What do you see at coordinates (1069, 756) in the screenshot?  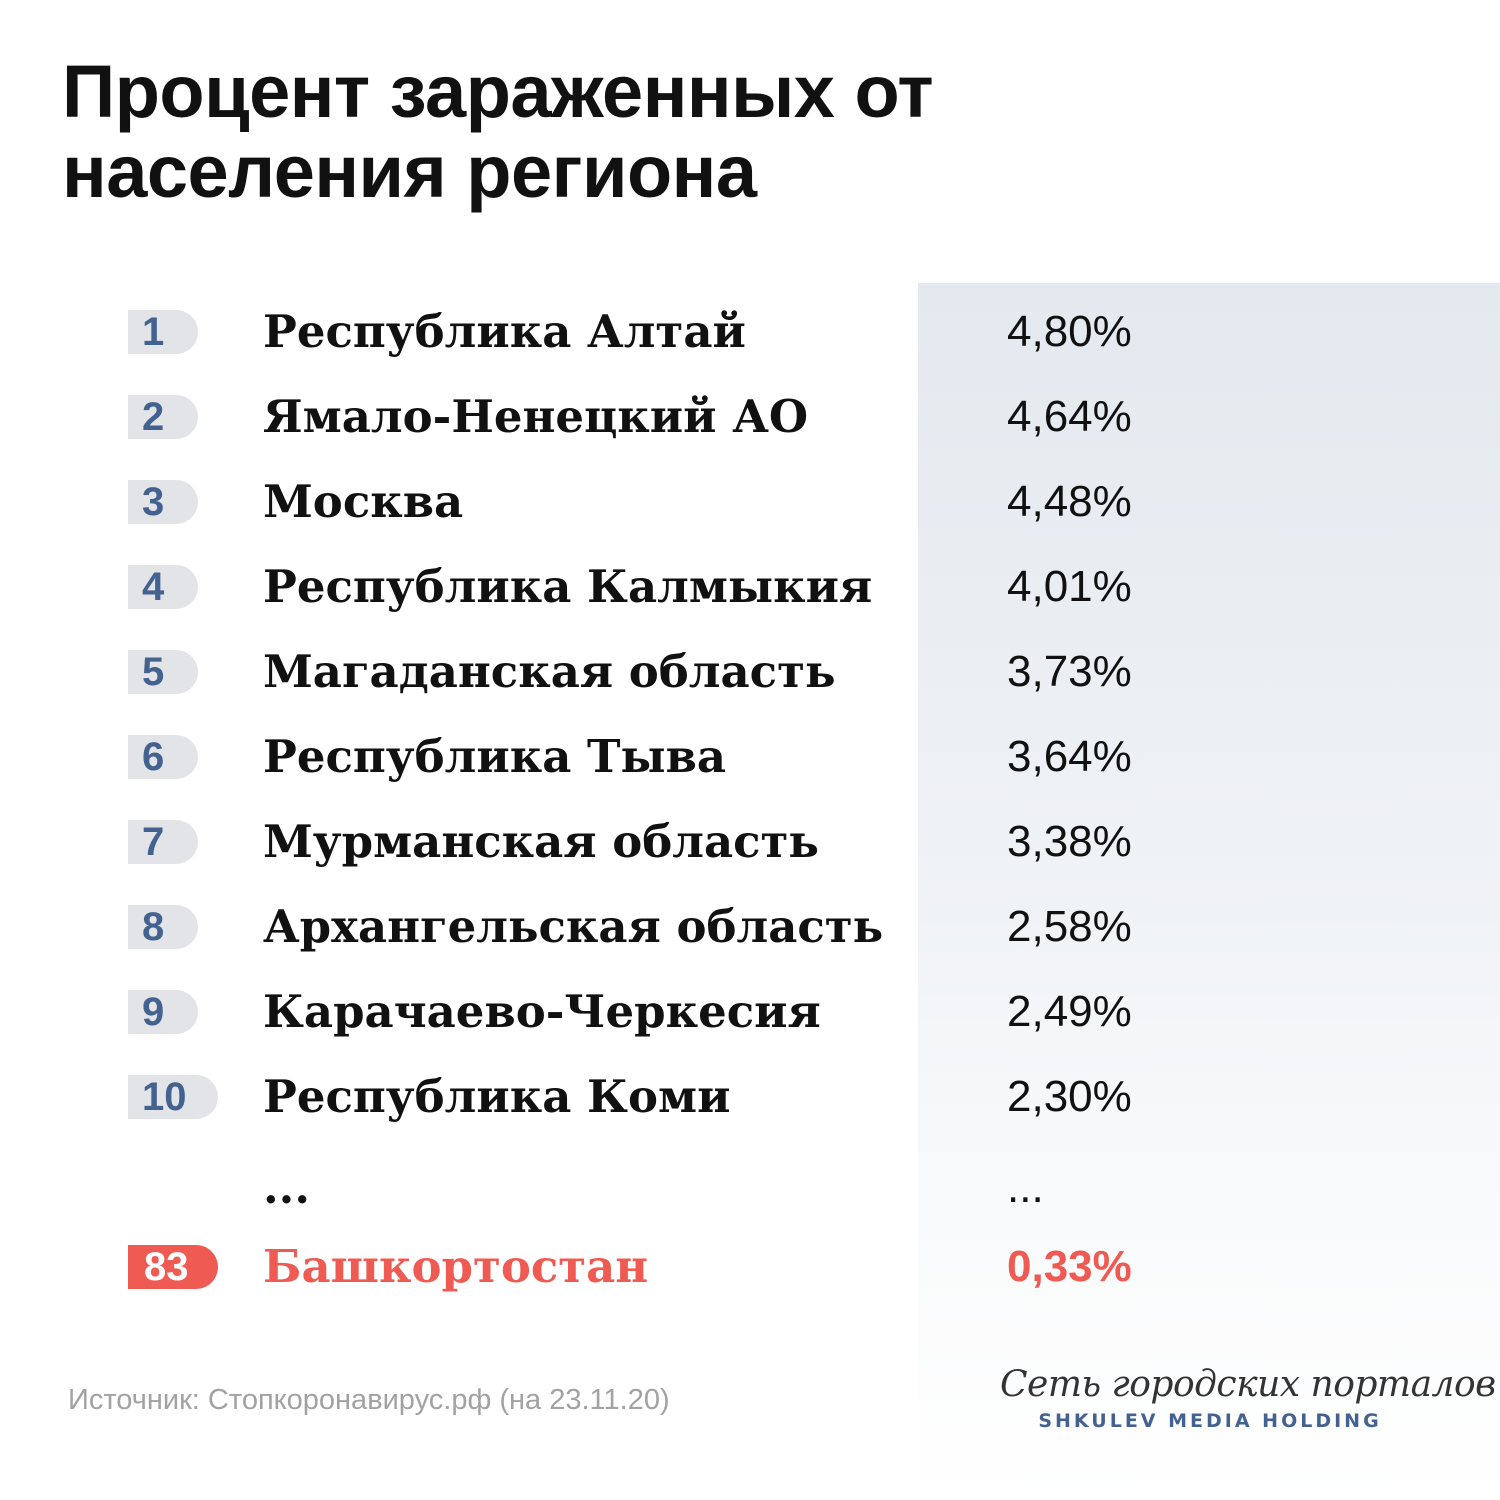 I see `region-percent: 3,64%` at bounding box center [1069, 756].